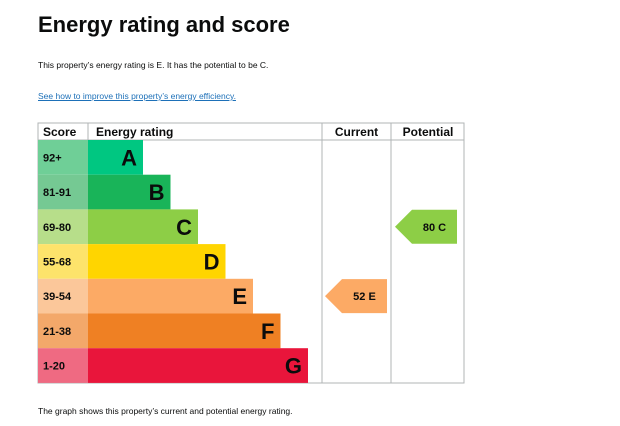 This screenshot has width=620, height=426. What do you see at coordinates (54, 367) in the screenshot?
I see `score-range-g: 1-20` at bounding box center [54, 367].